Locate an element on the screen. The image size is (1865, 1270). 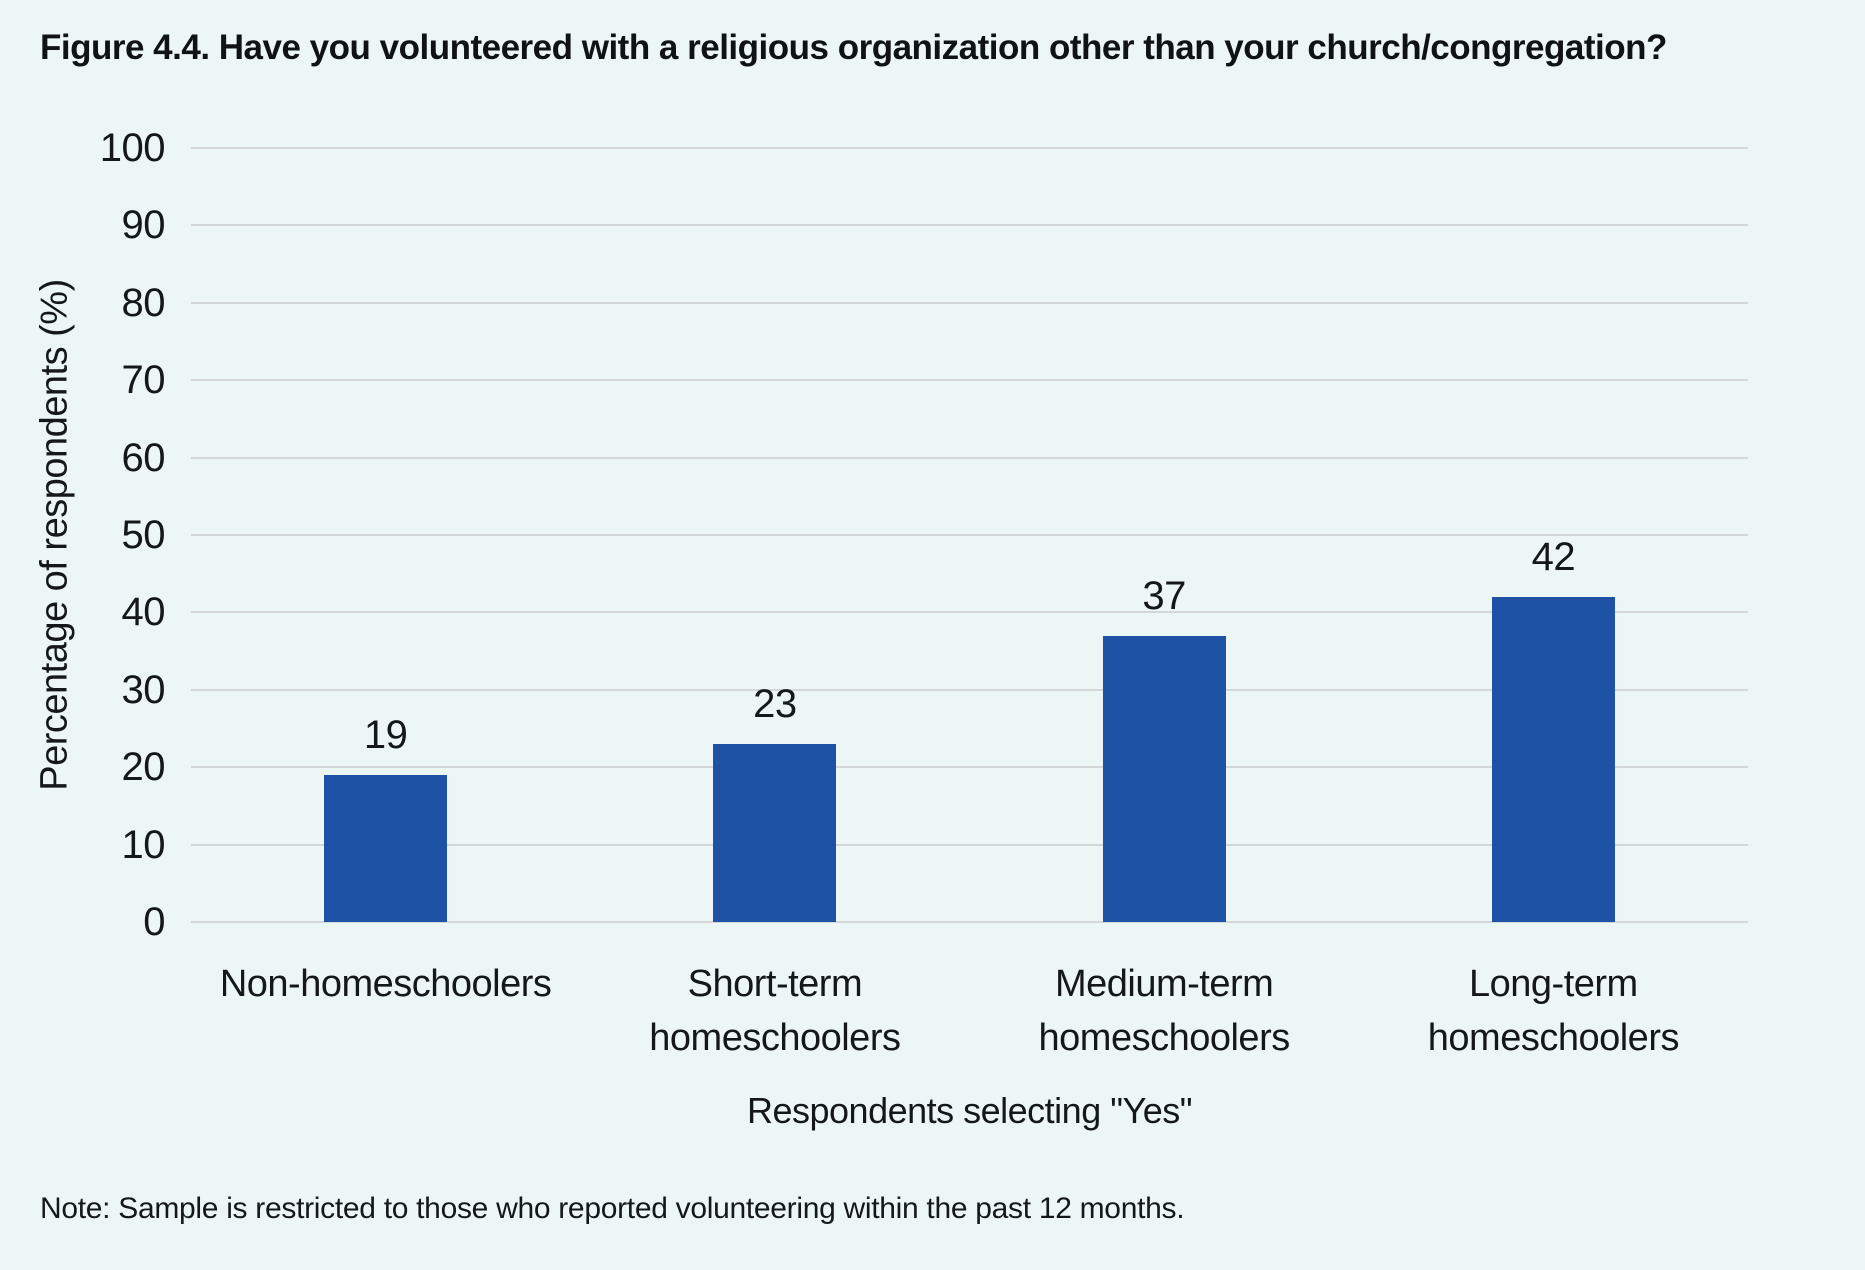
y-tick-label: 50 is located at coordinates (143, 535).